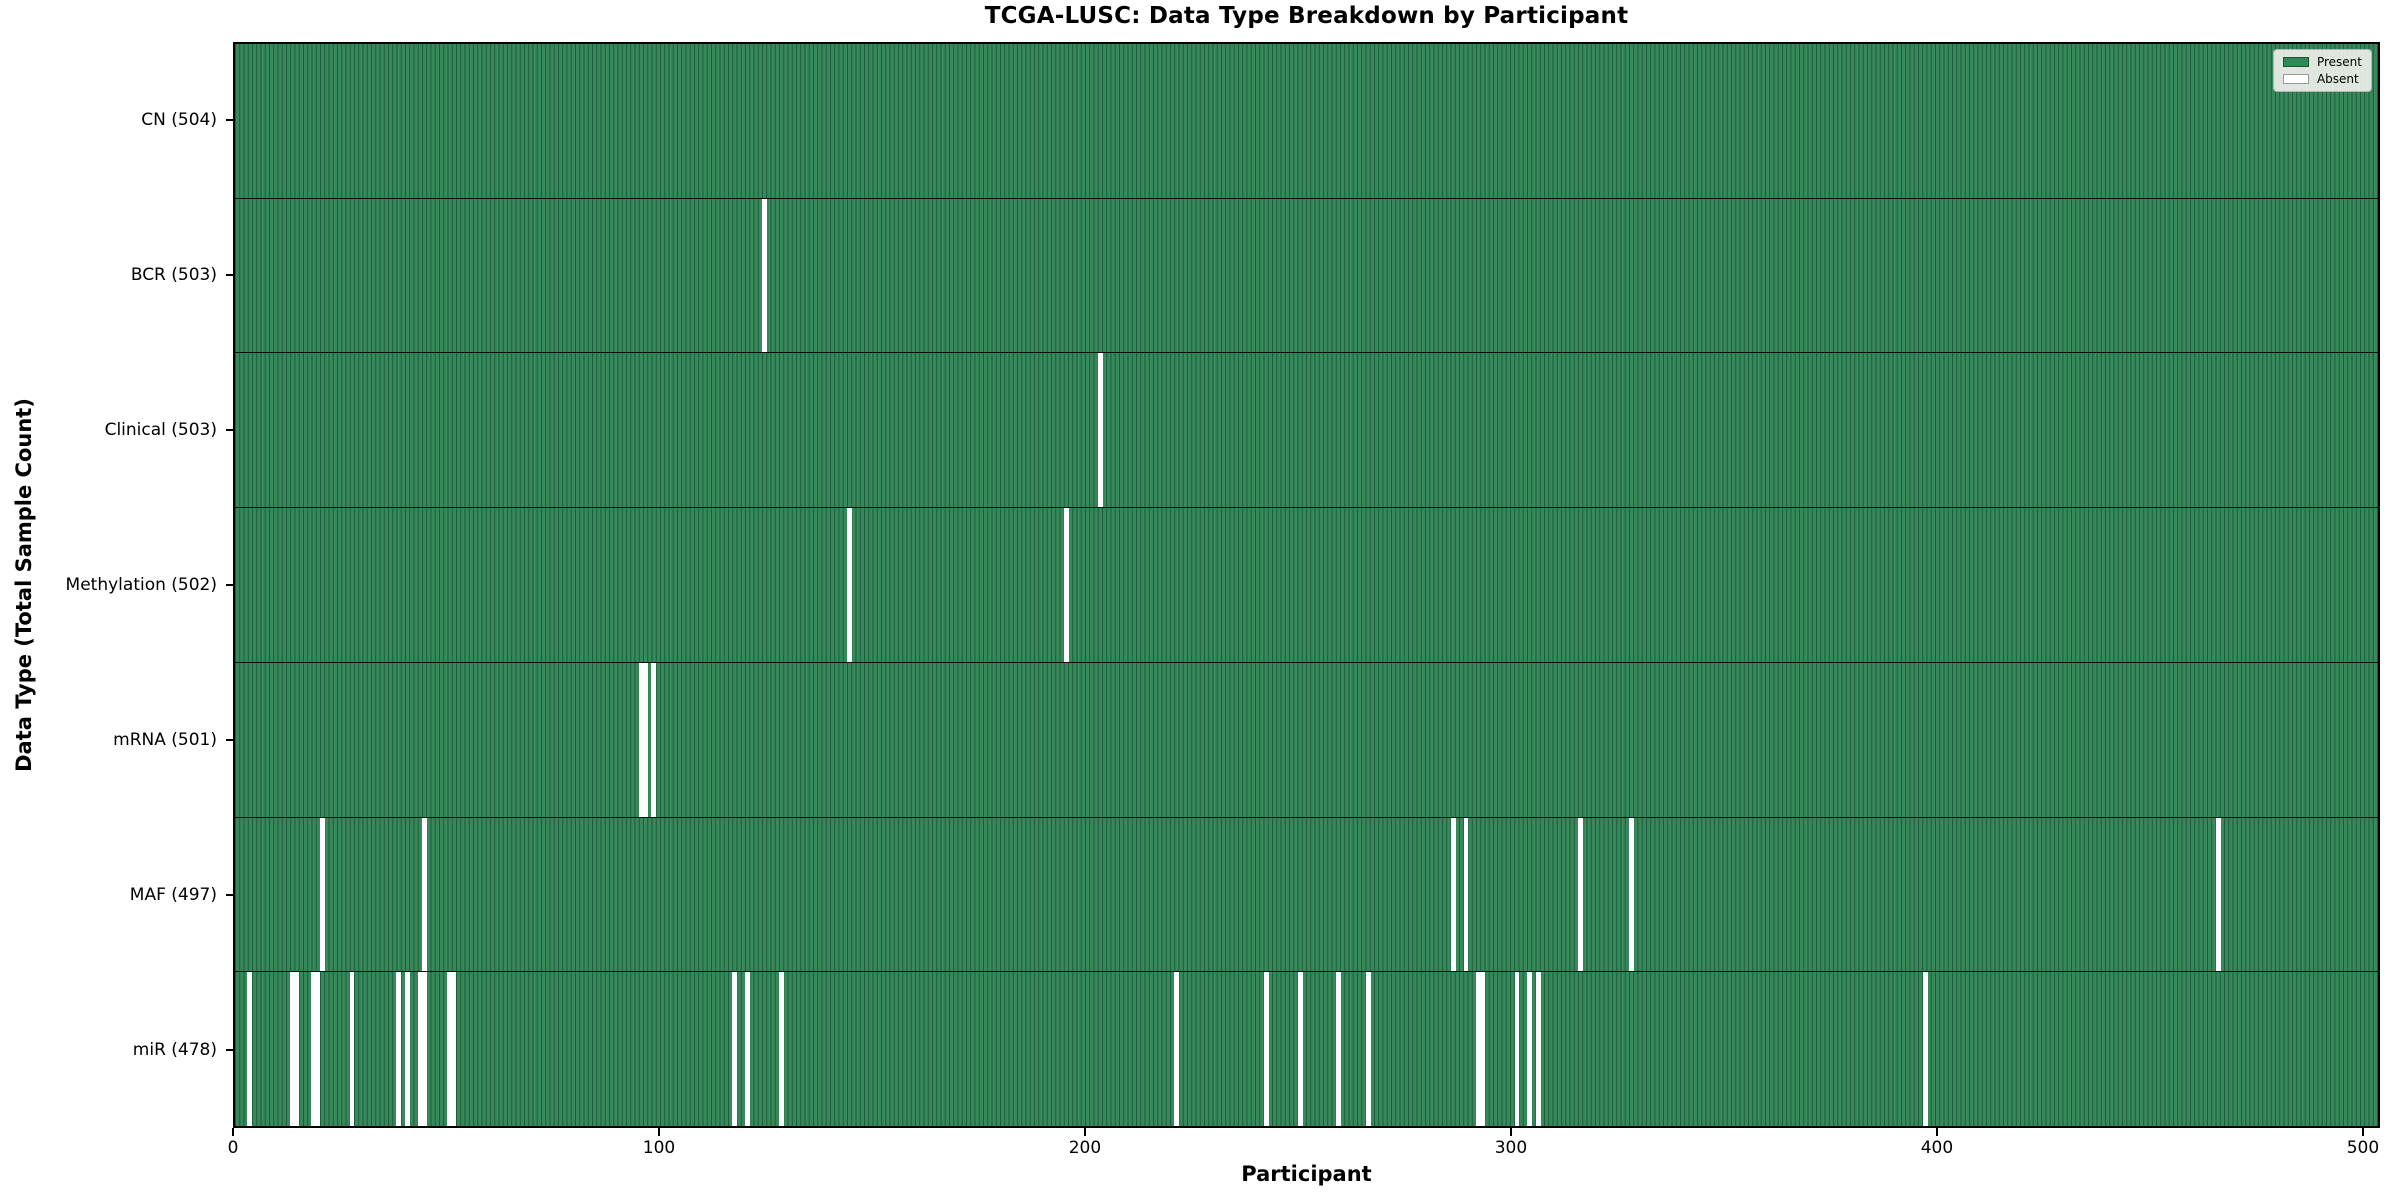  Describe the element at coordinates (174, 1050) in the screenshot. I see `y-tick-label-mir: miR (478)` at that location.